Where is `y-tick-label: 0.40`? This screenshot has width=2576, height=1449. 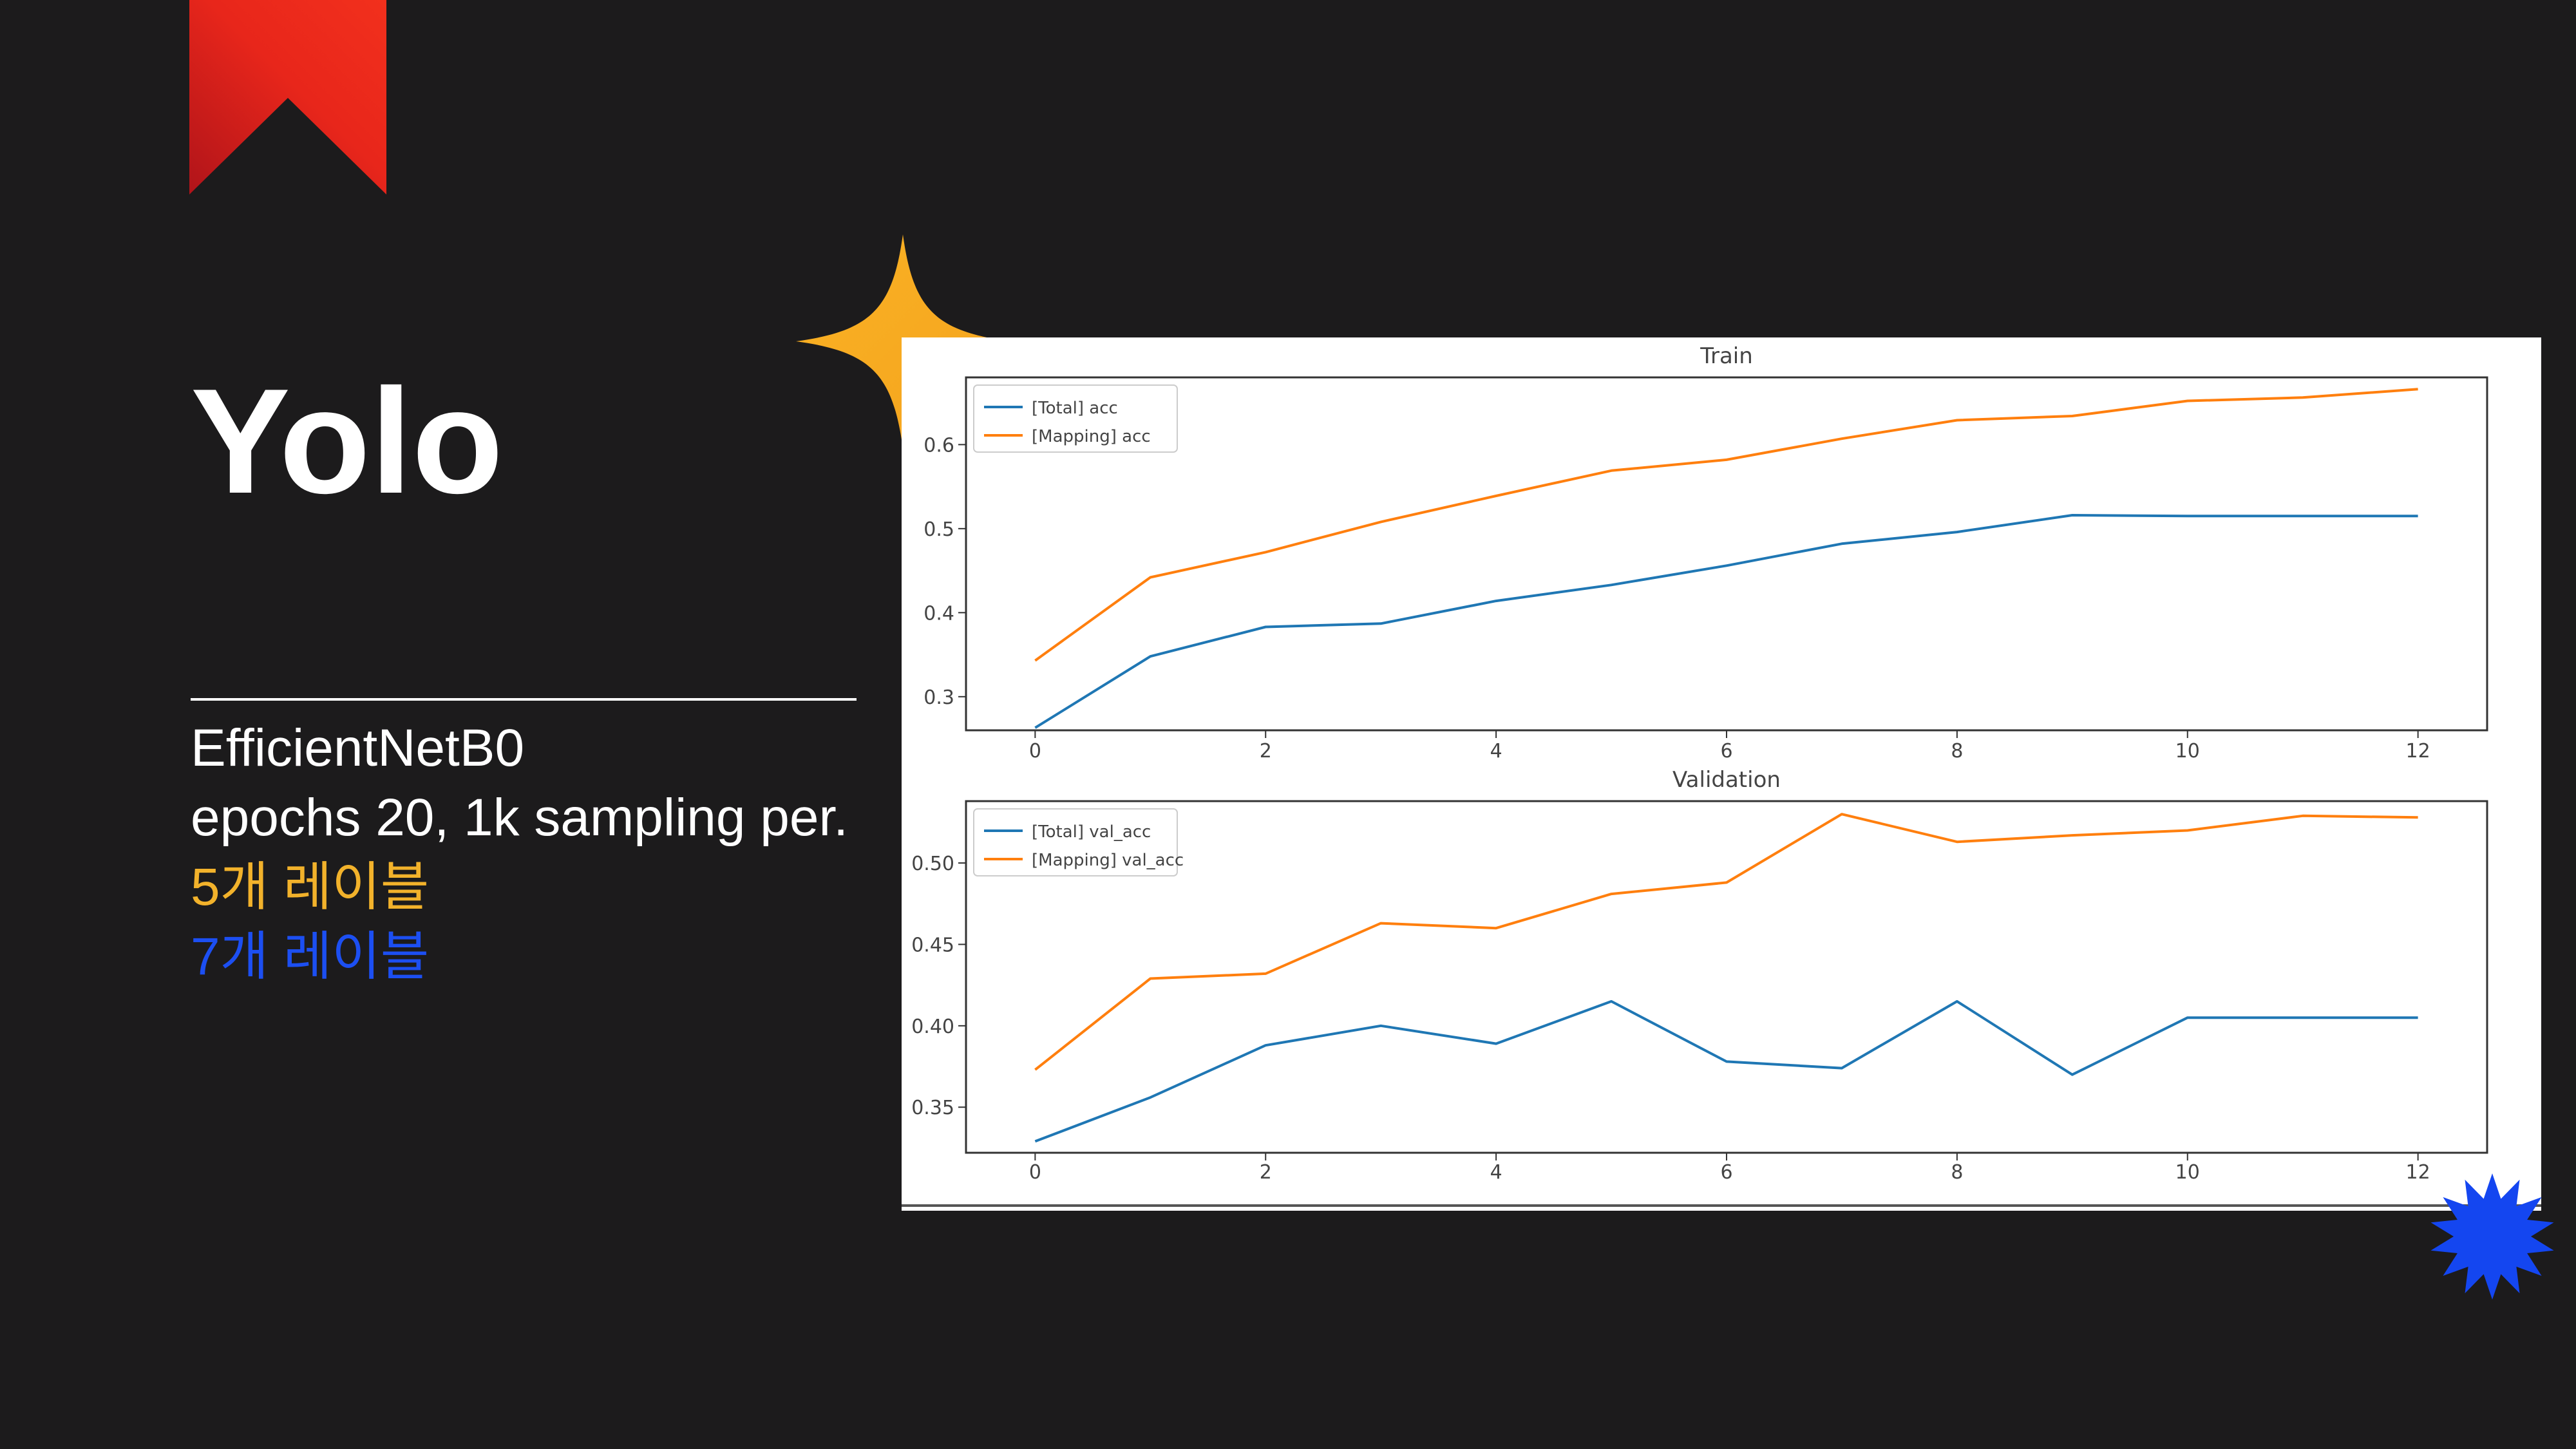
y-tick-label: 0.40 is located at coordinates (933, 1027).